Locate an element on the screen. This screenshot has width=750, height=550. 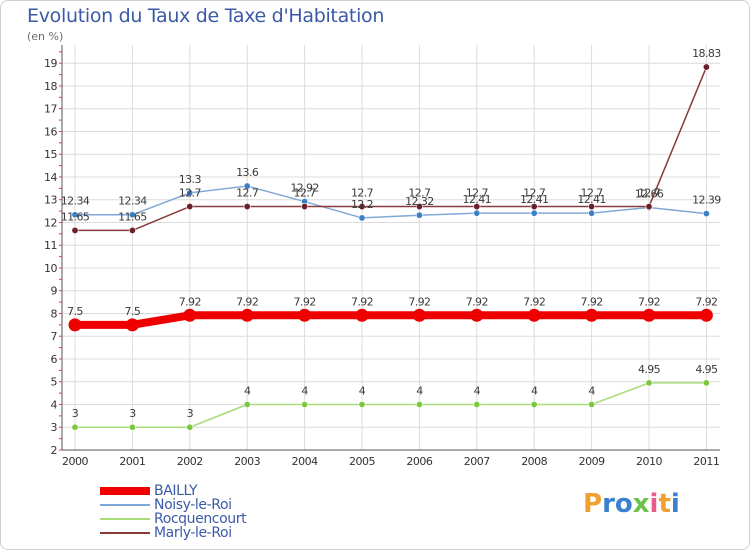
brand-letter: P is located at coordinates (593, 504).